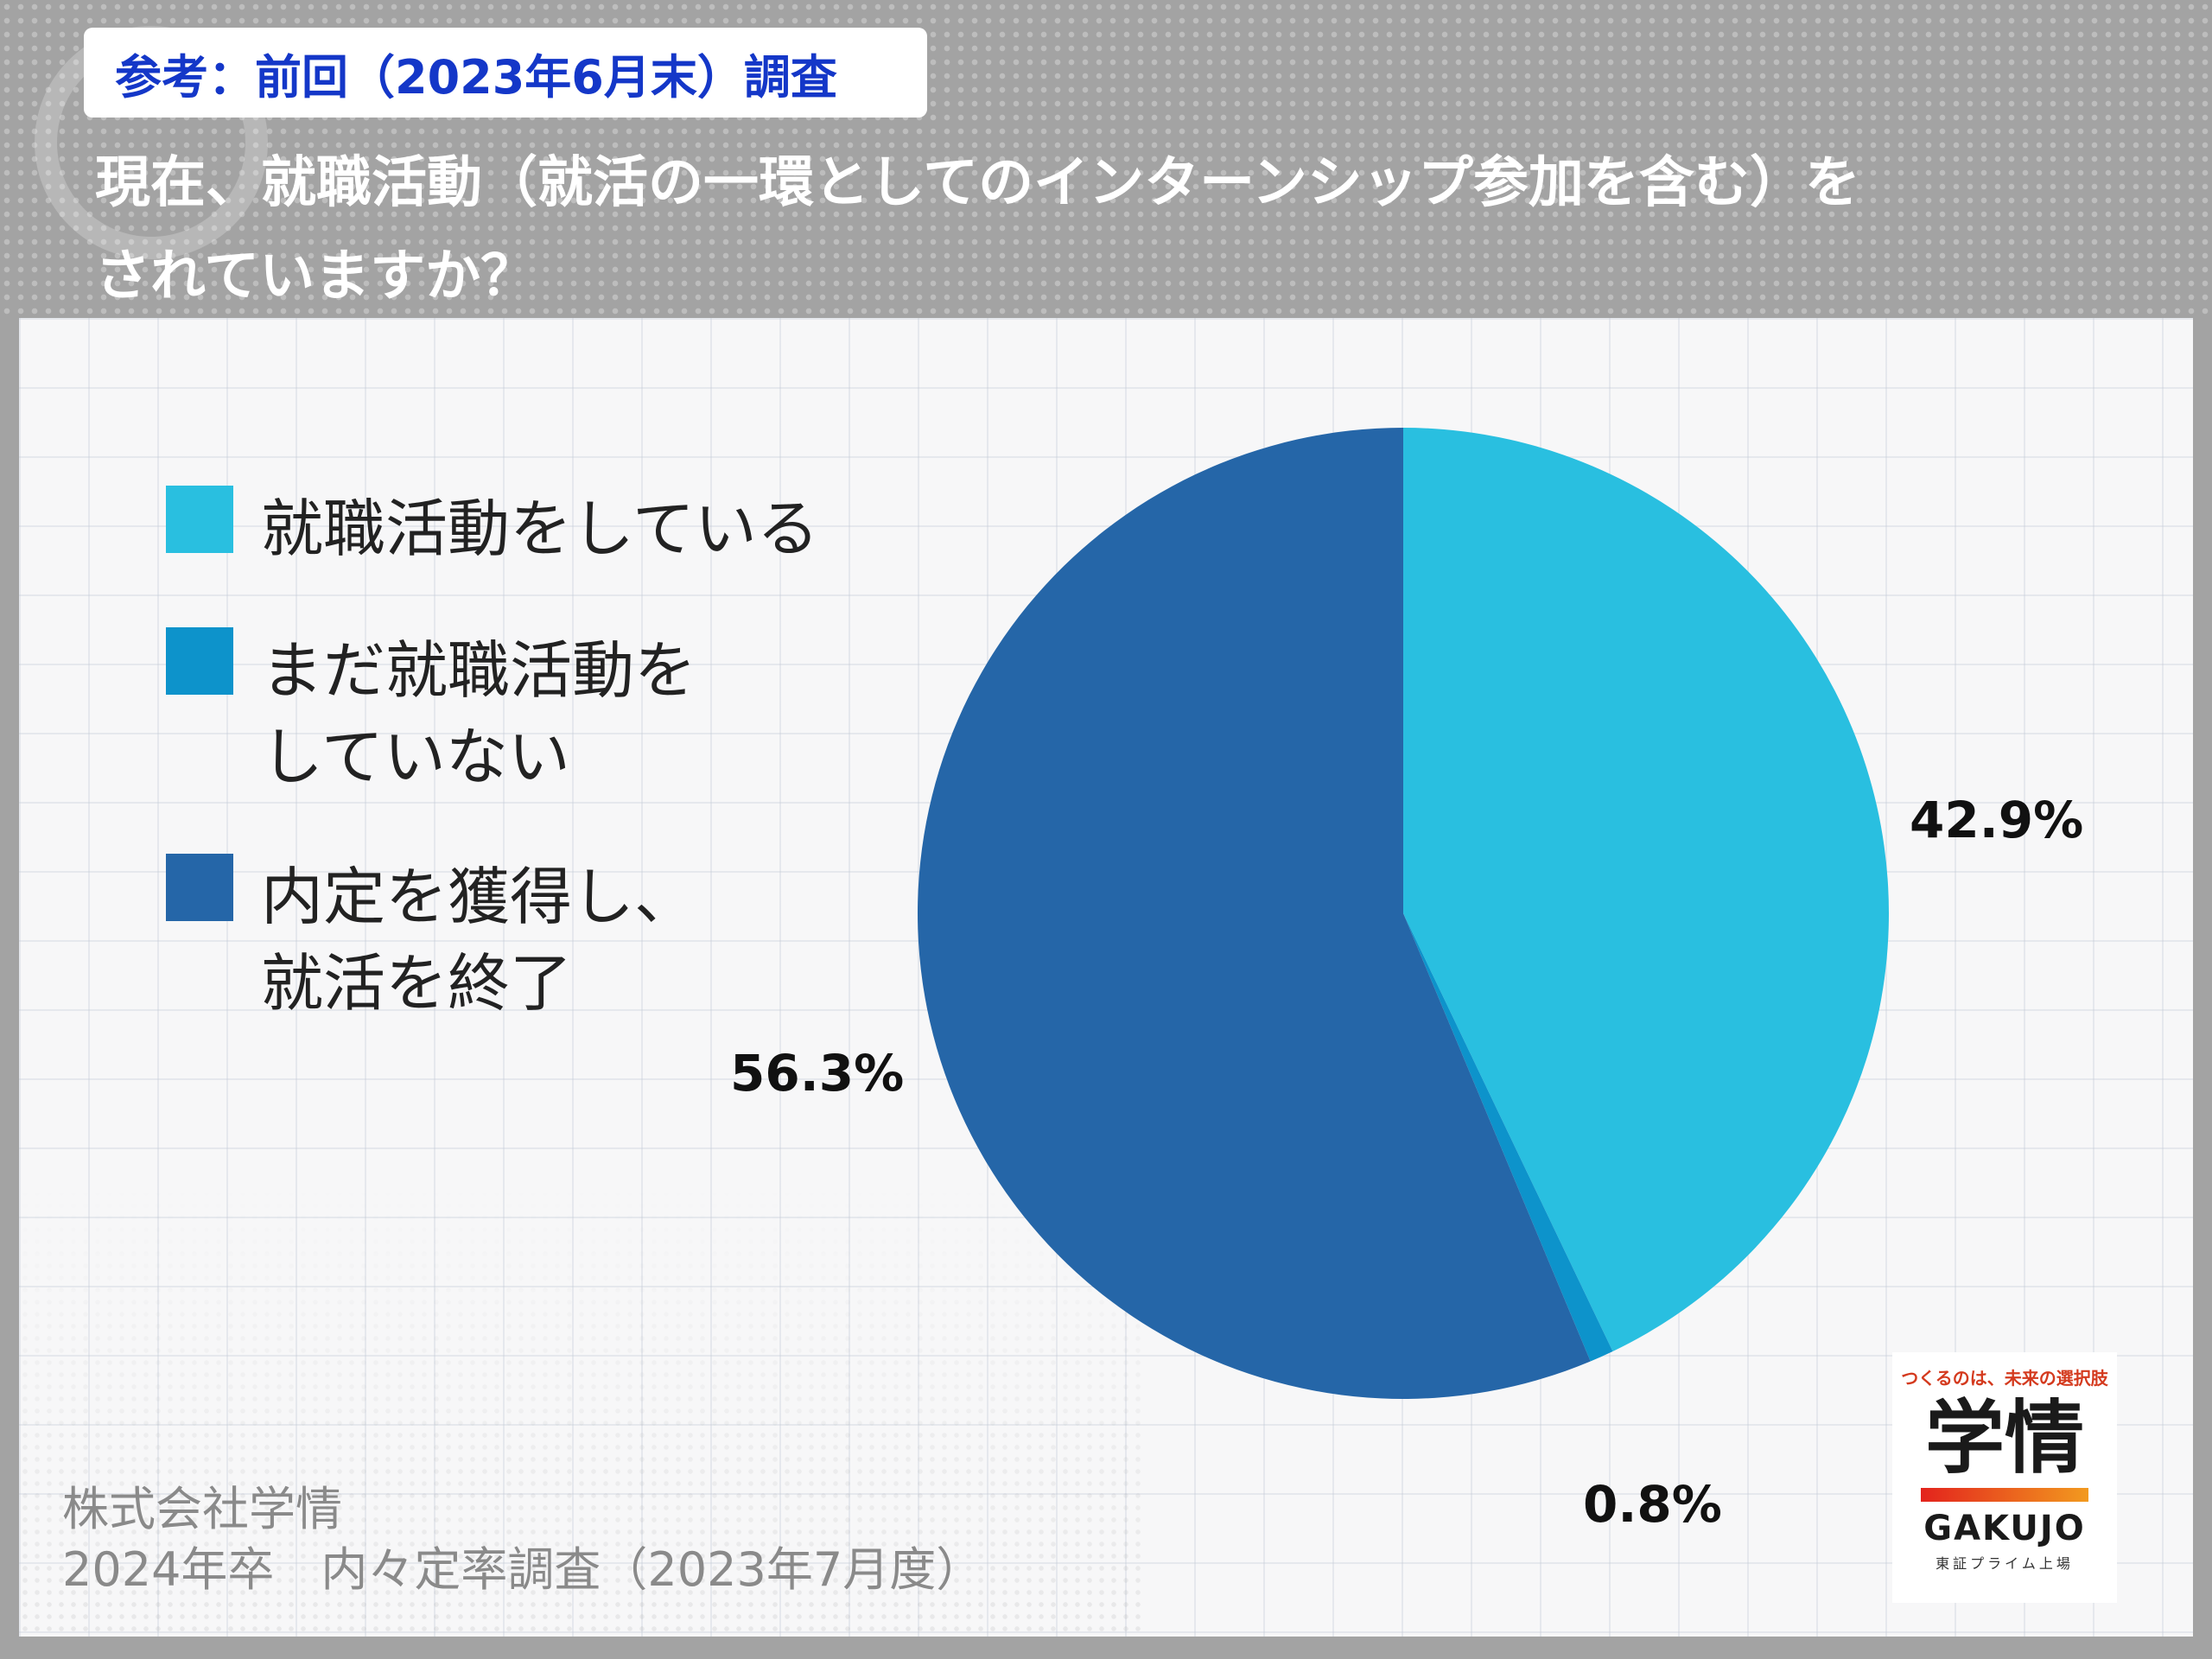  What do you see at coordinates (540, 529) in the screenshot?
I see `legend-label-job-hunting: 就職活動をしている` at bounding box center [540, 529].